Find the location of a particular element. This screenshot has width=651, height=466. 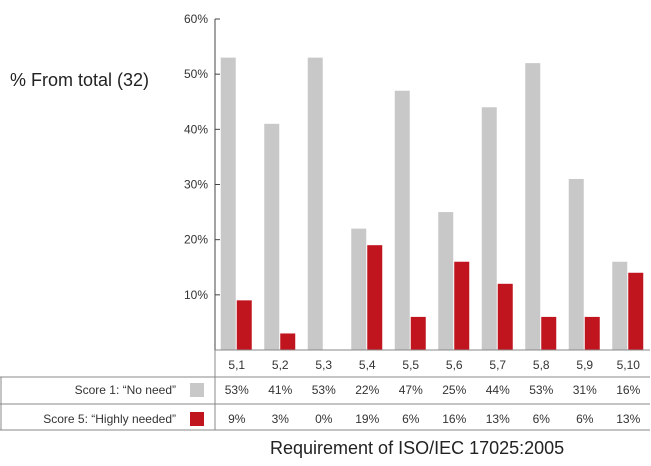

y-tick-label: 50% is located at coordinates (196, 74).